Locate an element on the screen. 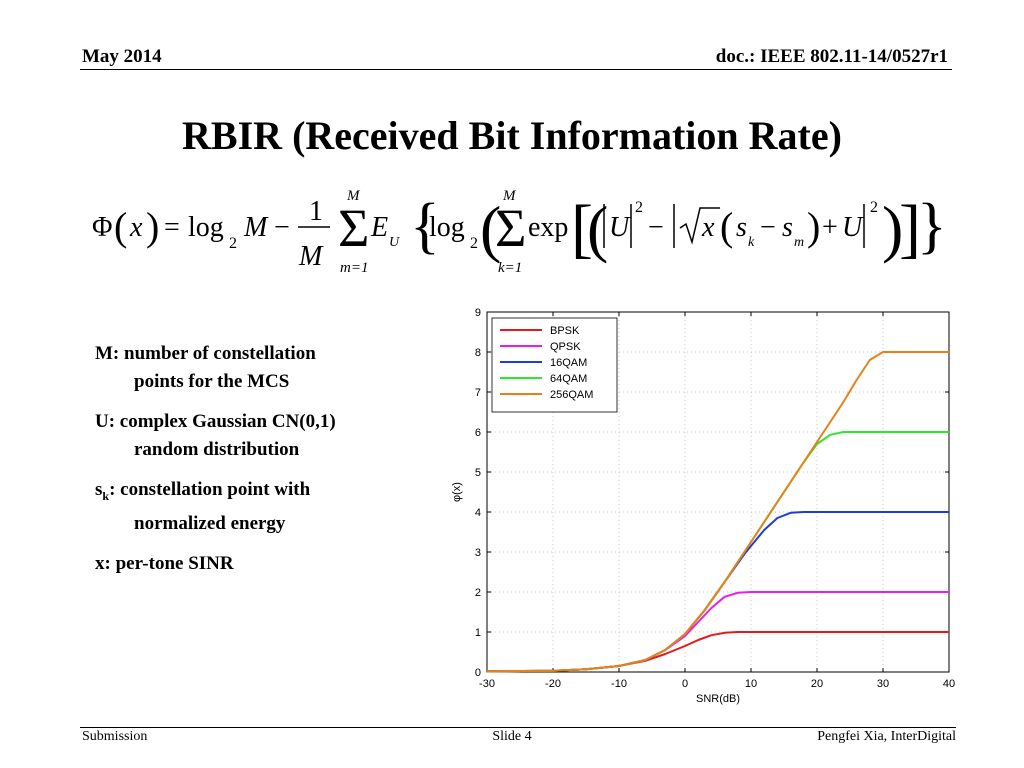 The width and height of the screenshot is (1024, 768). y-tick-label: 6 is located at coordinates (478, 433).